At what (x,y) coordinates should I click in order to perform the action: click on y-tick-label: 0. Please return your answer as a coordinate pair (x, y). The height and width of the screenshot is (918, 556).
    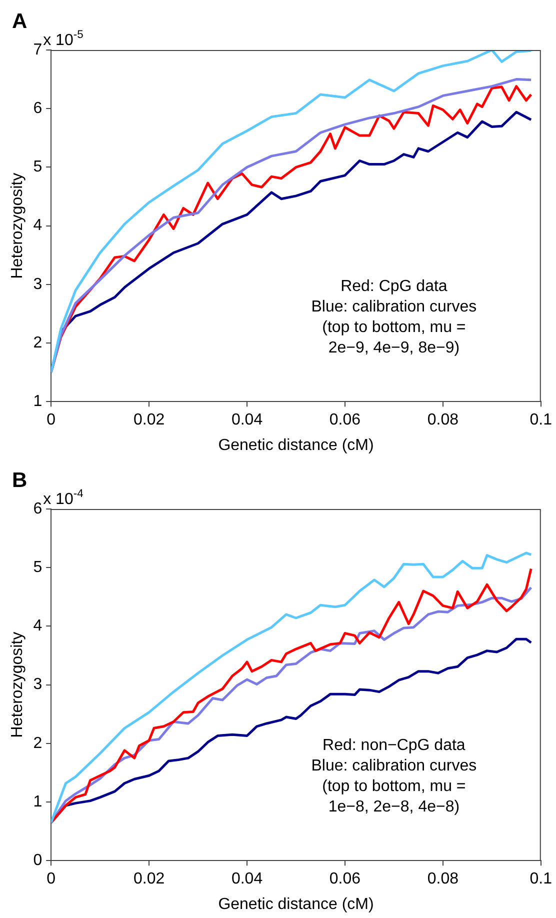
    Looking at the image, I should click on (37, 861).